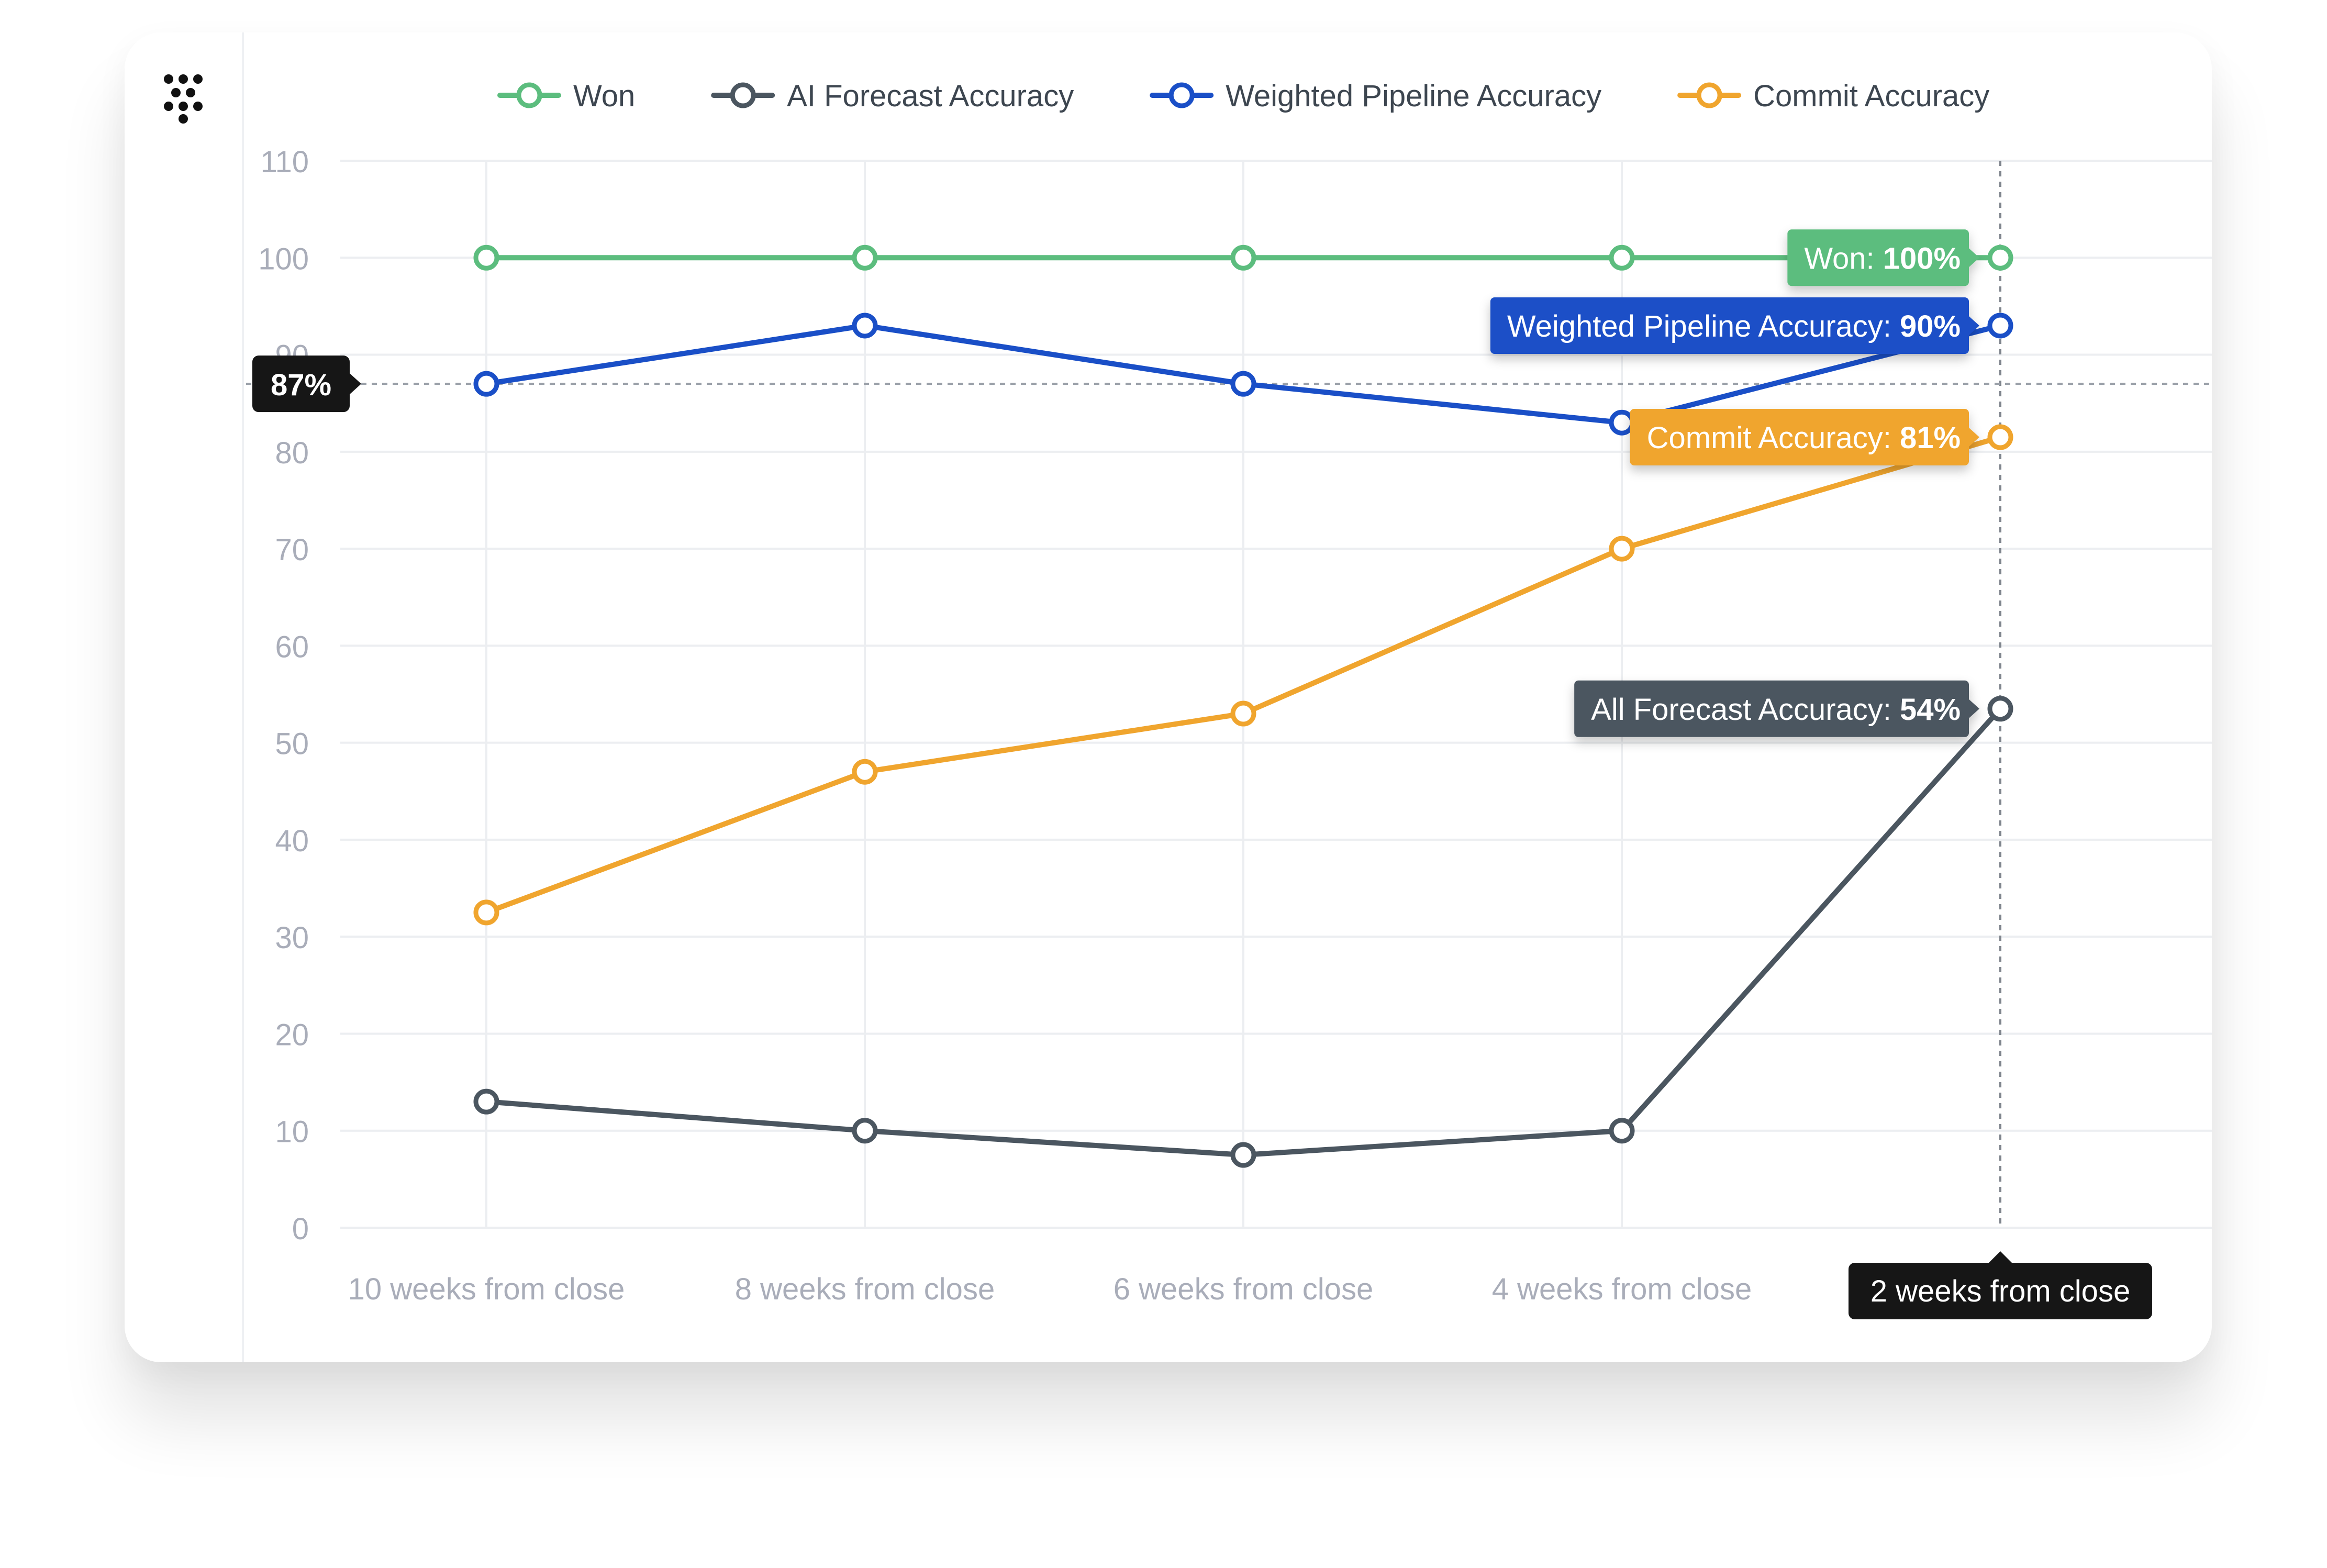  I want to click on y-tick-label: 80, so click(292, 453).